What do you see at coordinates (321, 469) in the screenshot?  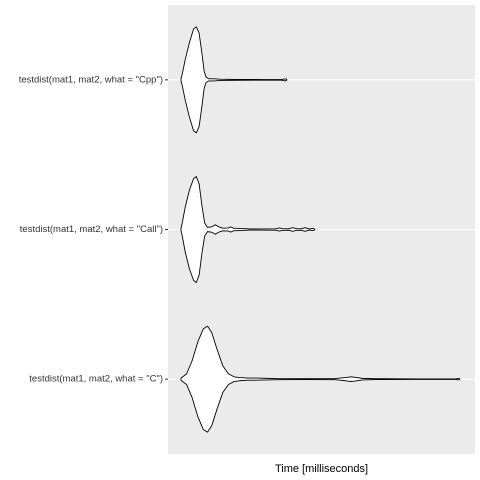 I see `x-axis-title: Time [milliseconds]` at bounding box center [321, 469].